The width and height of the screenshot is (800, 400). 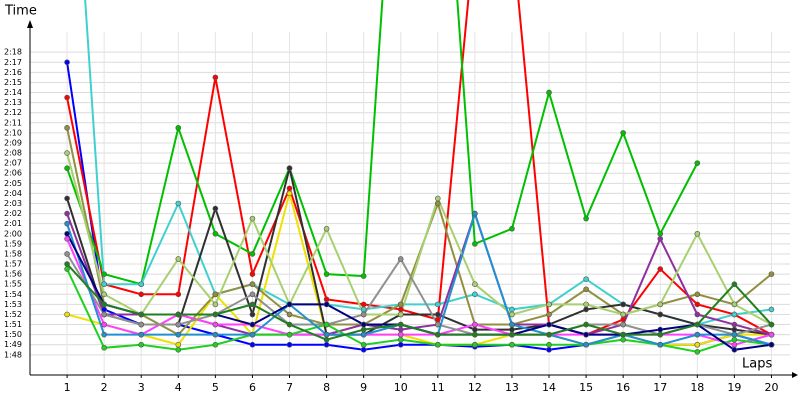 What do you see at coordinates (13, 112) in the screenshot?
I see `y-tick-label: 2:12` at bounding box center [13, 112].